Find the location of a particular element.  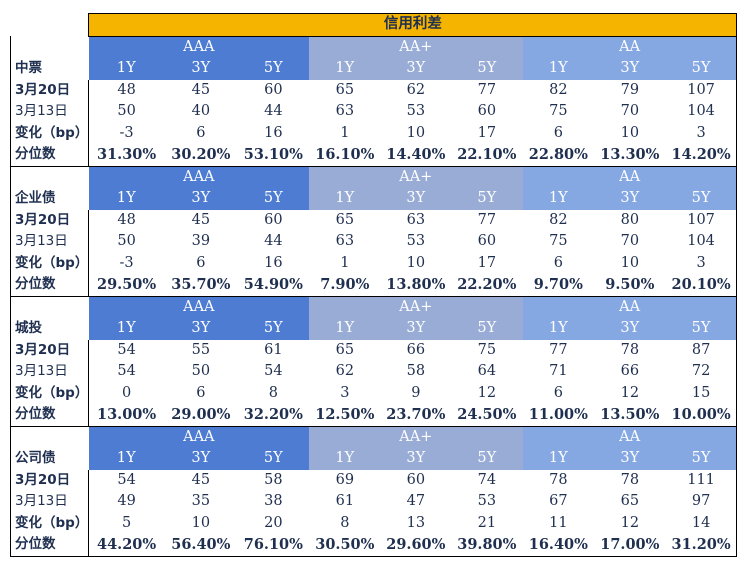

value-cell: 87 is located at coordinates (701, 350).